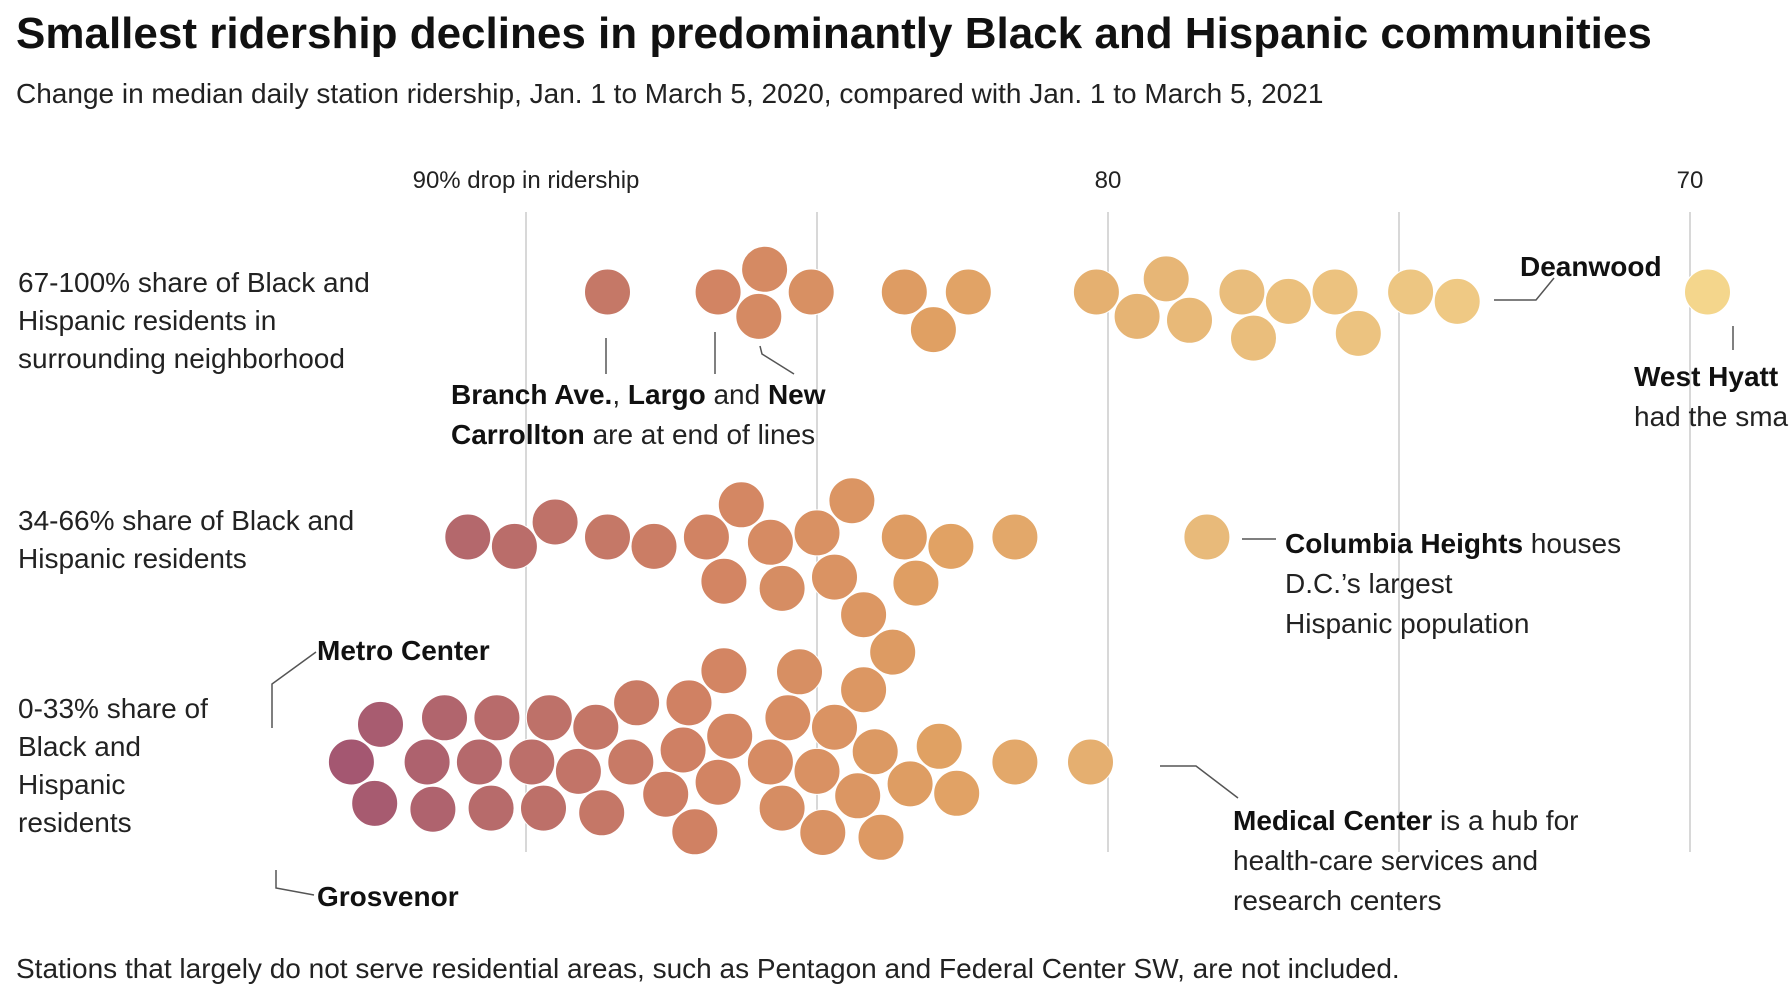 This screenshot has height=996, width=1792. I want to click on annotation-west-hyatt-name: West Hyatt, so click(1706, 376).